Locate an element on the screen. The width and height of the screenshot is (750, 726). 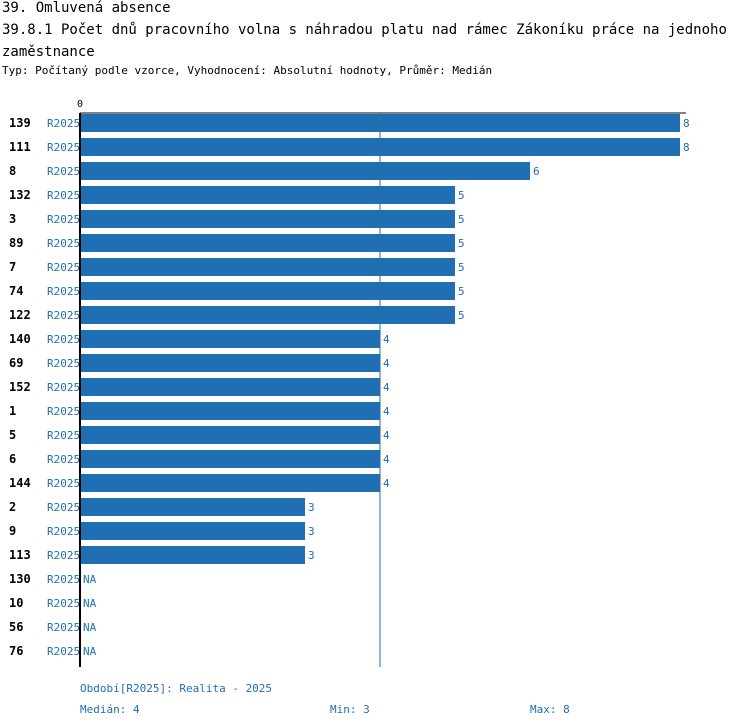
footer-period: Období[R2025]: Realita - 2025 is located at coordinates (176, 688).